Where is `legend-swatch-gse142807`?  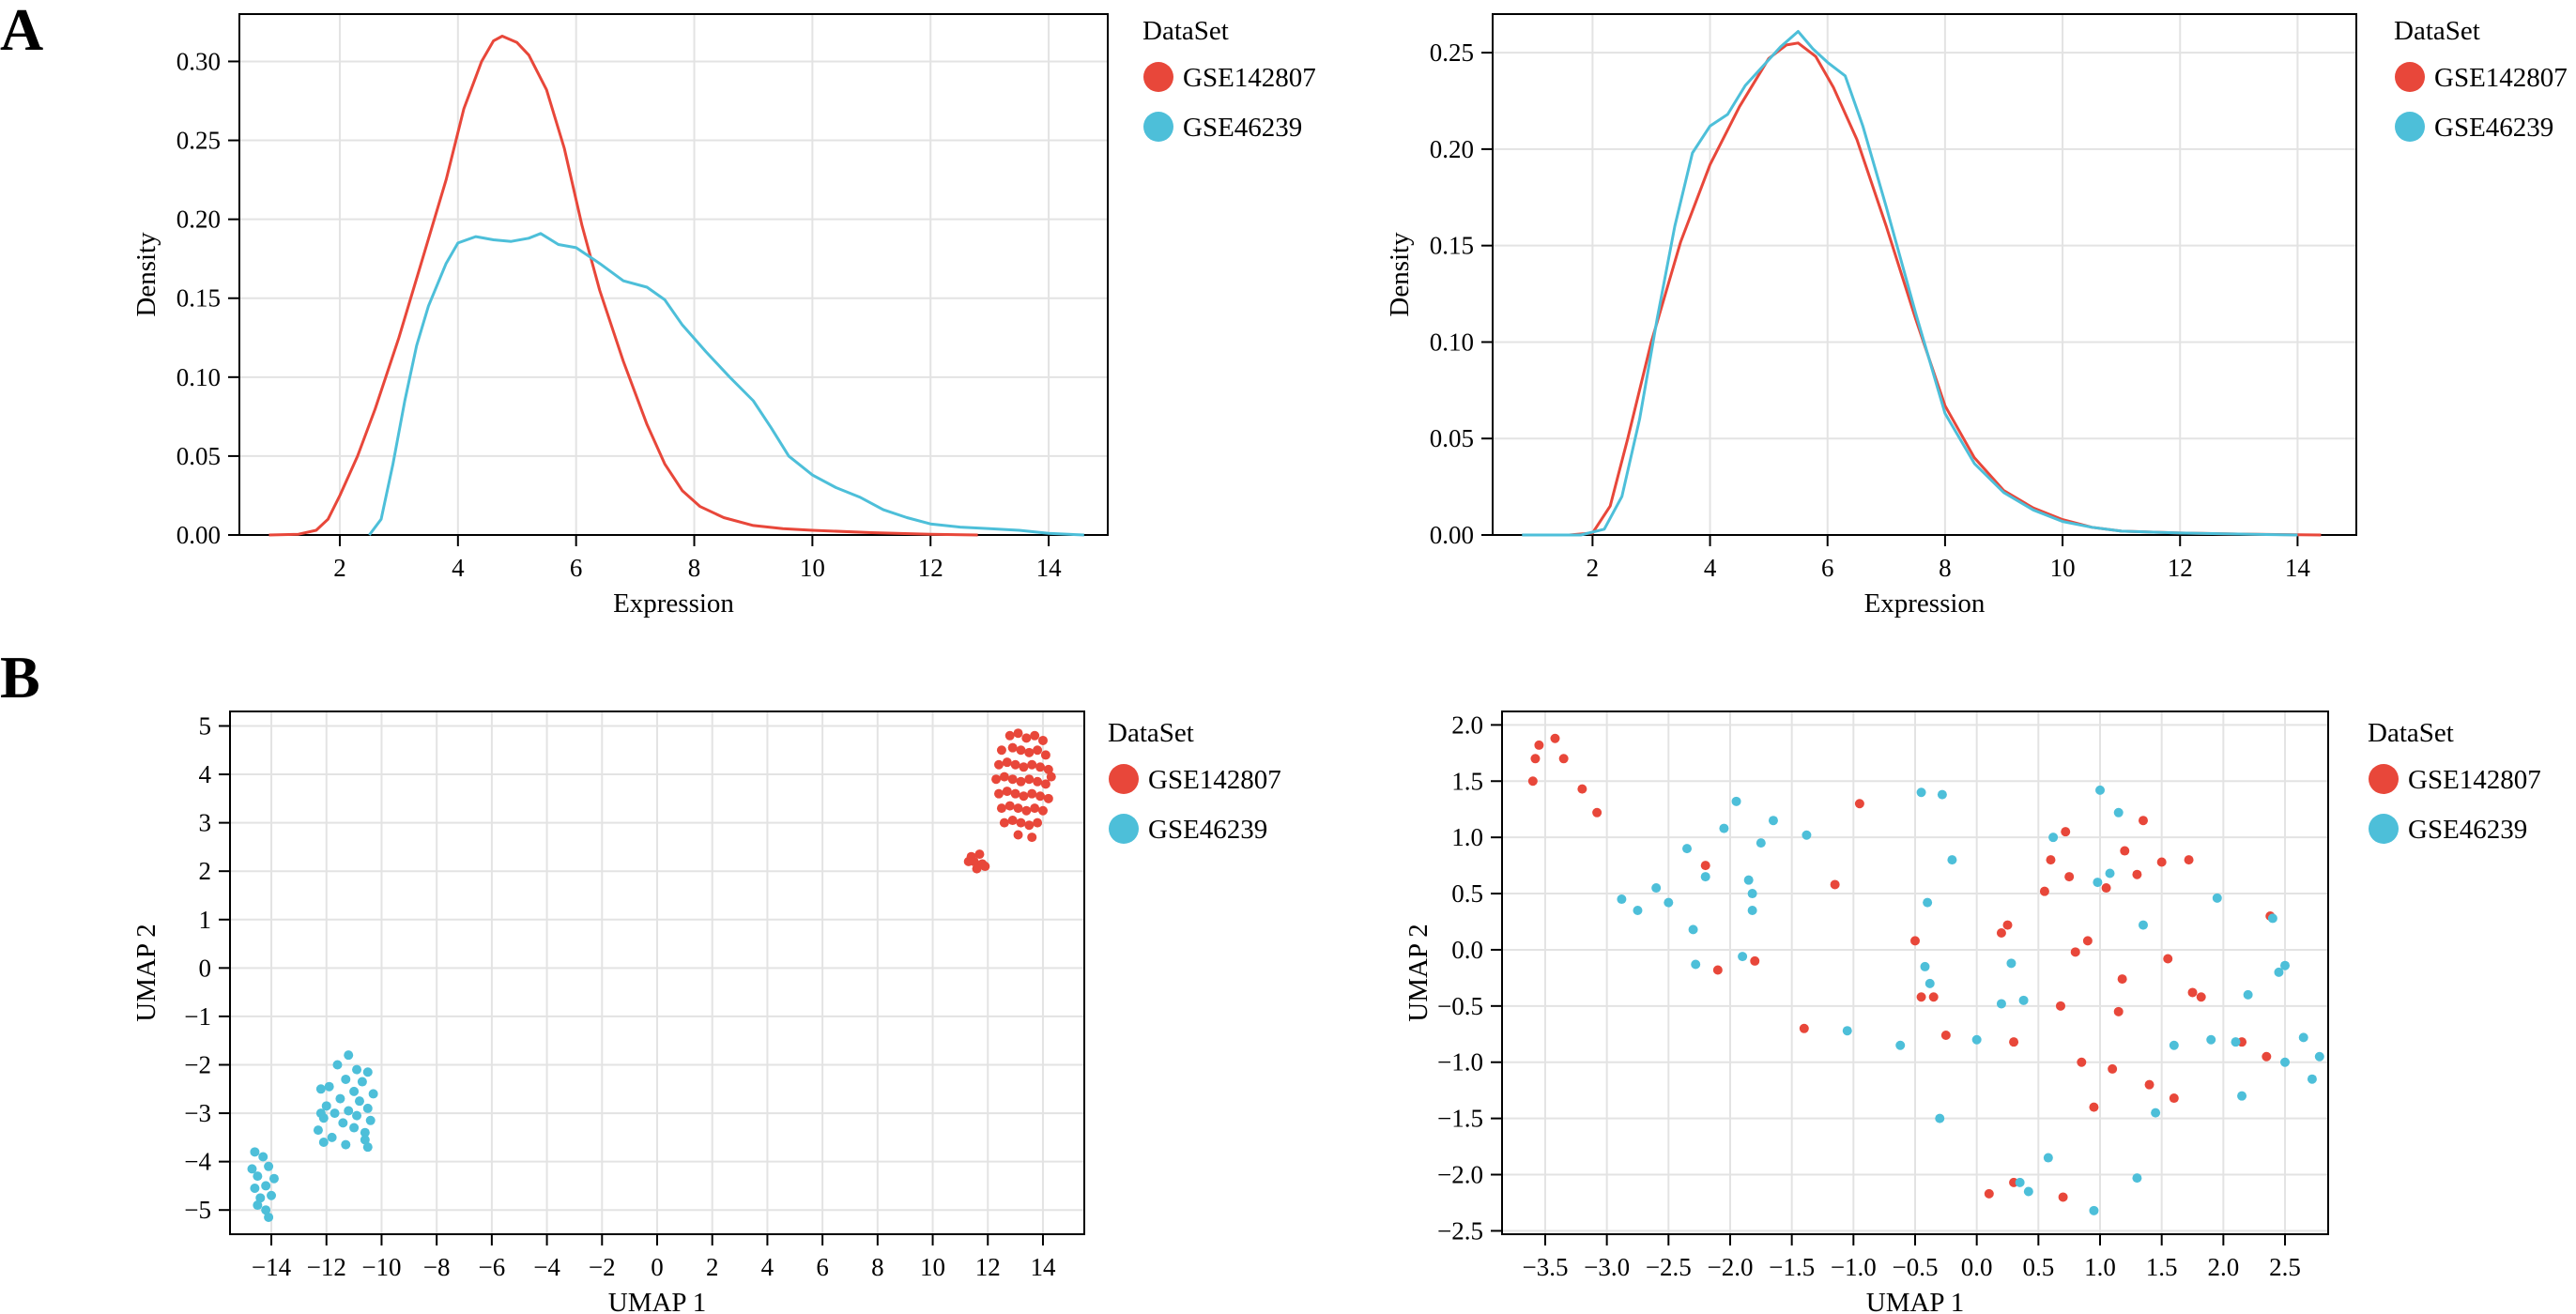 legend-swatch-gse142807 is located at coordinates (1158, 77).